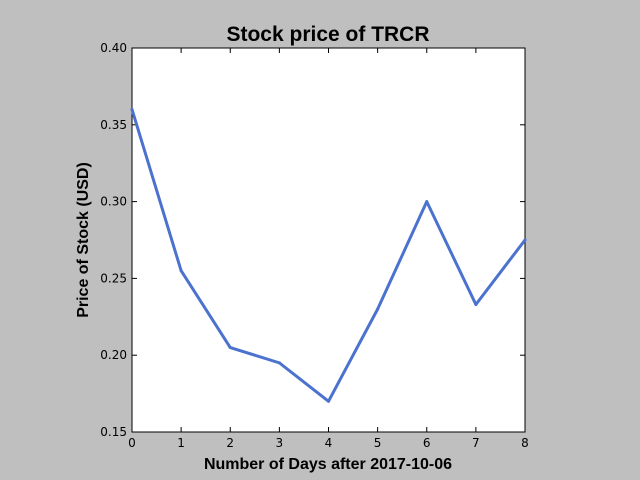 The width and height of the screenshot is (640, 480). I want to click on y-tick-label: 0.20, so click(113, 355).